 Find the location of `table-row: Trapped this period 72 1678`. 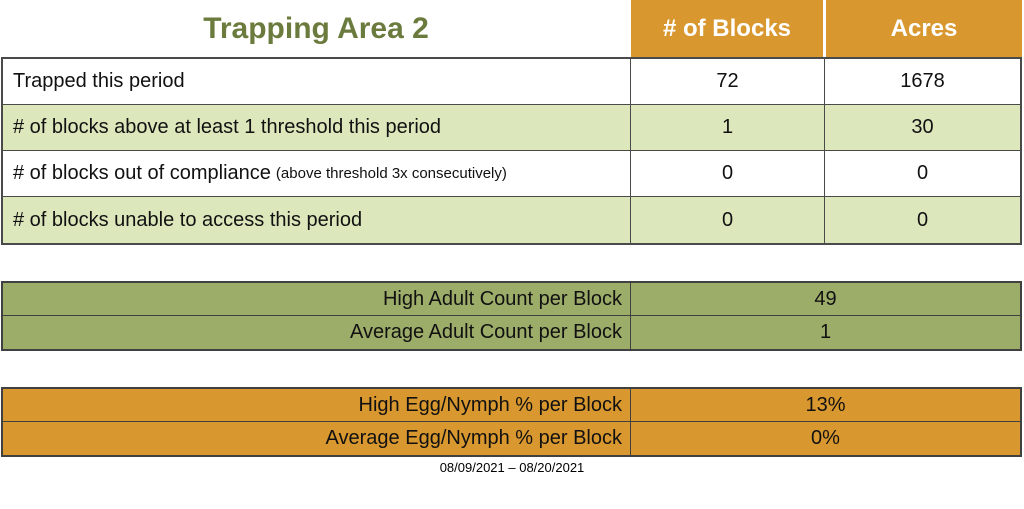

table-row: Trapped this period 72 1678 is located at coordinates (511, 82).